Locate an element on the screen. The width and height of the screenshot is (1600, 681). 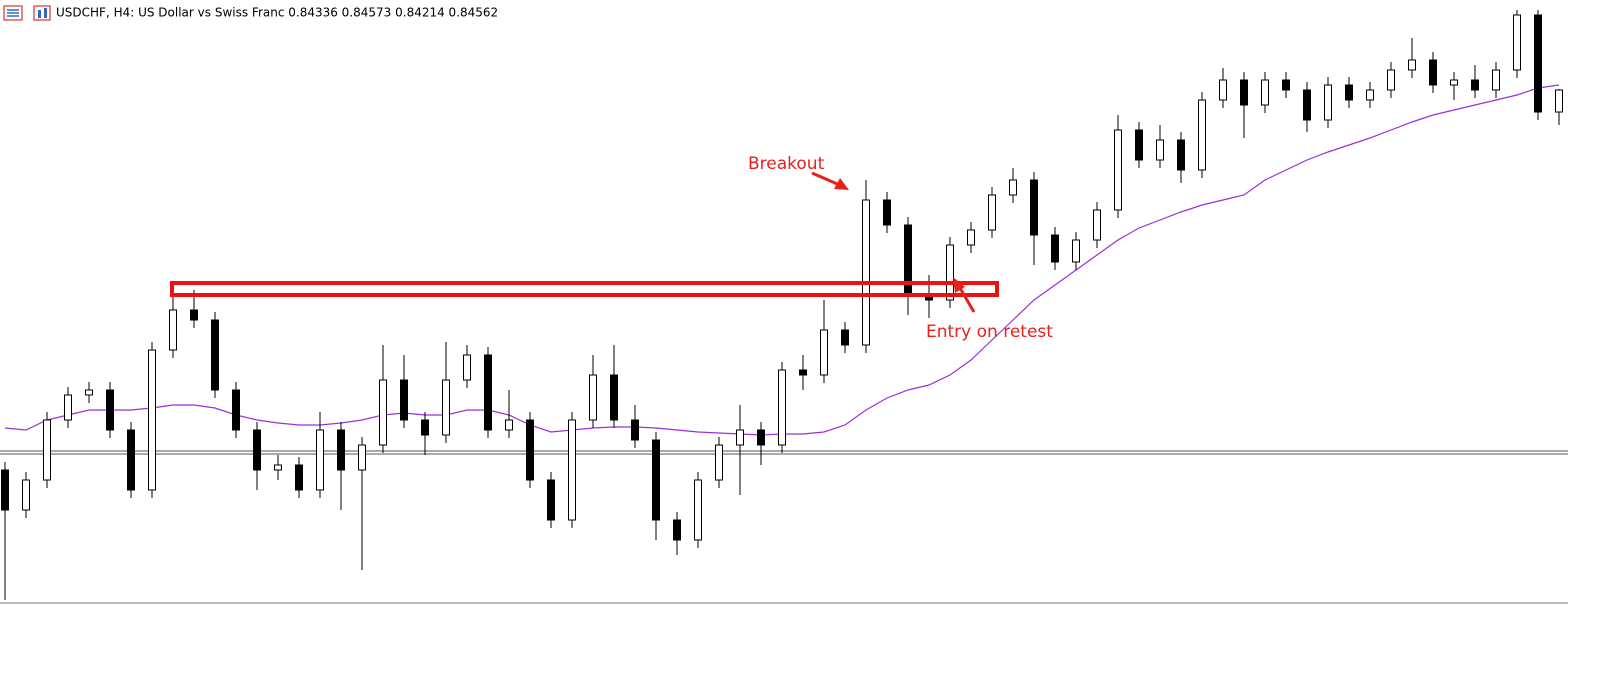
icon is located at coordinates (45, 13).